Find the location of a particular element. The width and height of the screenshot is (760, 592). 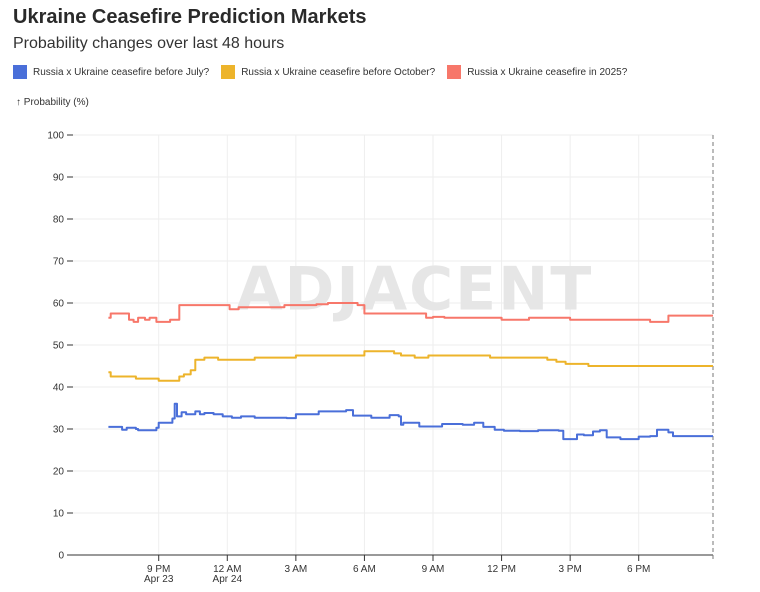

y-tick-label: 10 is located at coordinates (59, 514).